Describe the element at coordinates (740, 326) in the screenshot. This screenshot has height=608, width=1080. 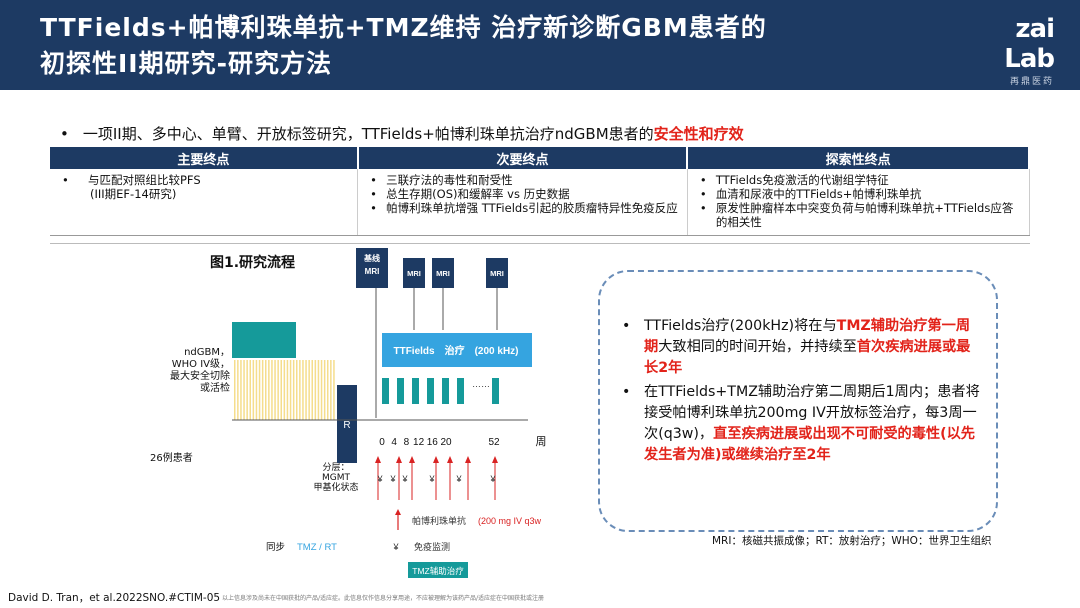
I see `callout-text: TTFields治疗(200kHz)将在与` at that location.